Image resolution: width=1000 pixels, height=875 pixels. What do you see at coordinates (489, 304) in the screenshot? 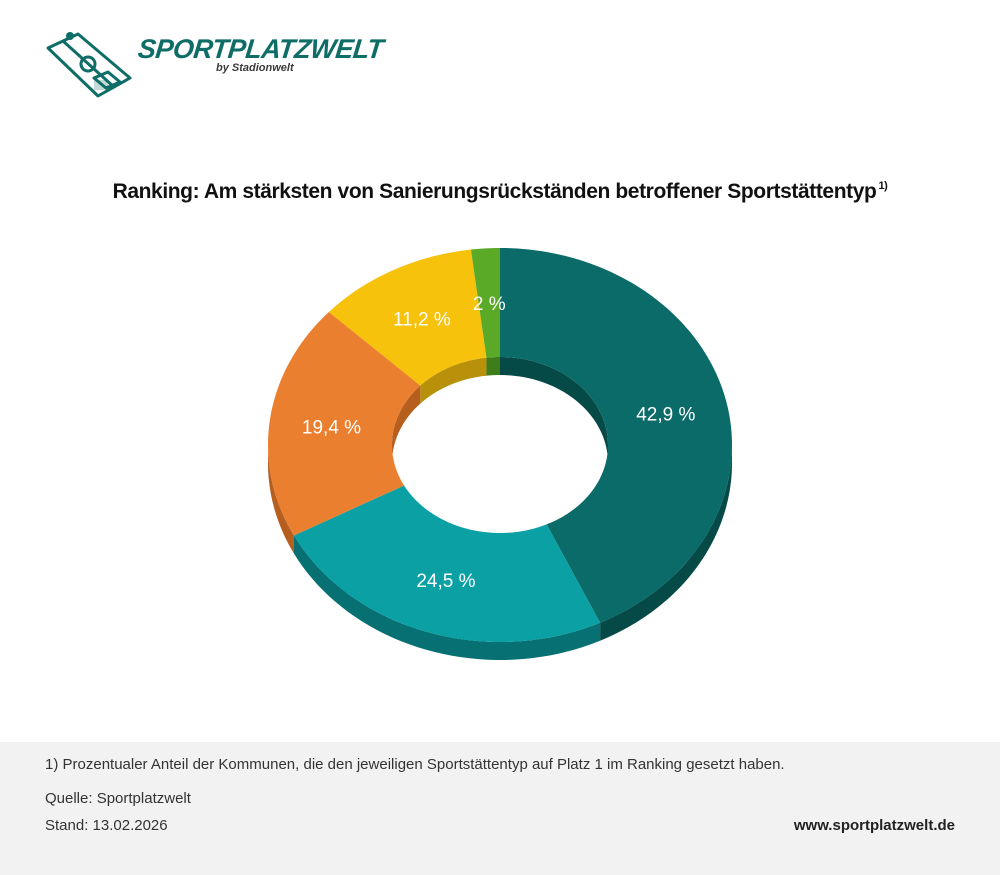
I see `slice-label-4: 2 %` at bounding box center [489, 304].